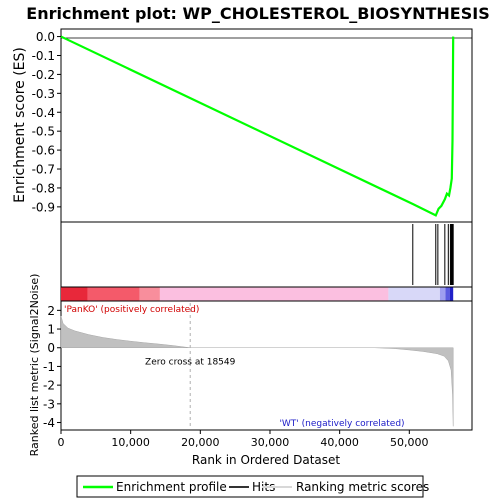 The image size is (500, 500). What do you see at coordinates (43, 188) in the screenshot?
I see `es-y-tick-label: -0.8` at bounding box center [43, 188].